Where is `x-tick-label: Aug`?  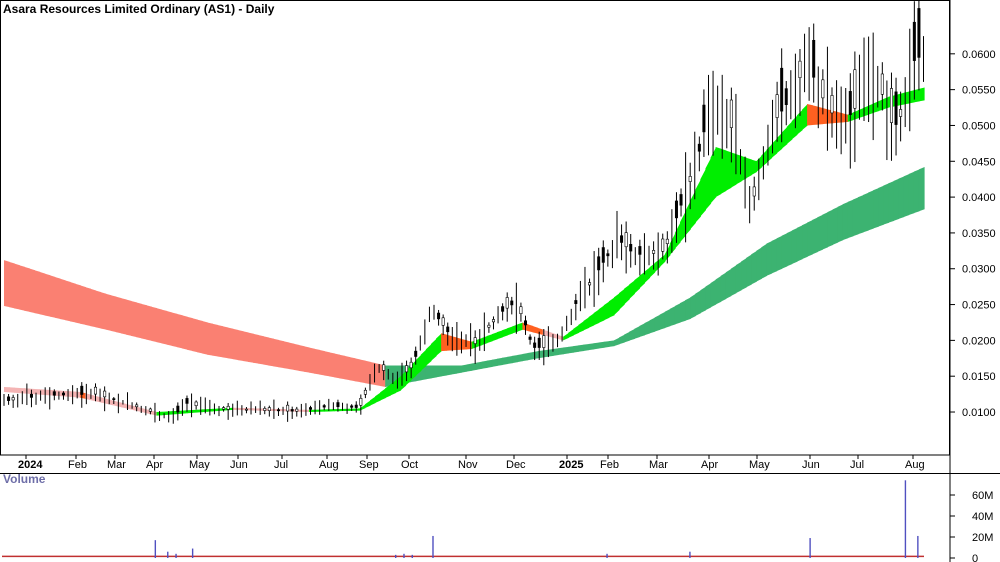
x-tick-label: Aug is located at coordinates (329, 465).